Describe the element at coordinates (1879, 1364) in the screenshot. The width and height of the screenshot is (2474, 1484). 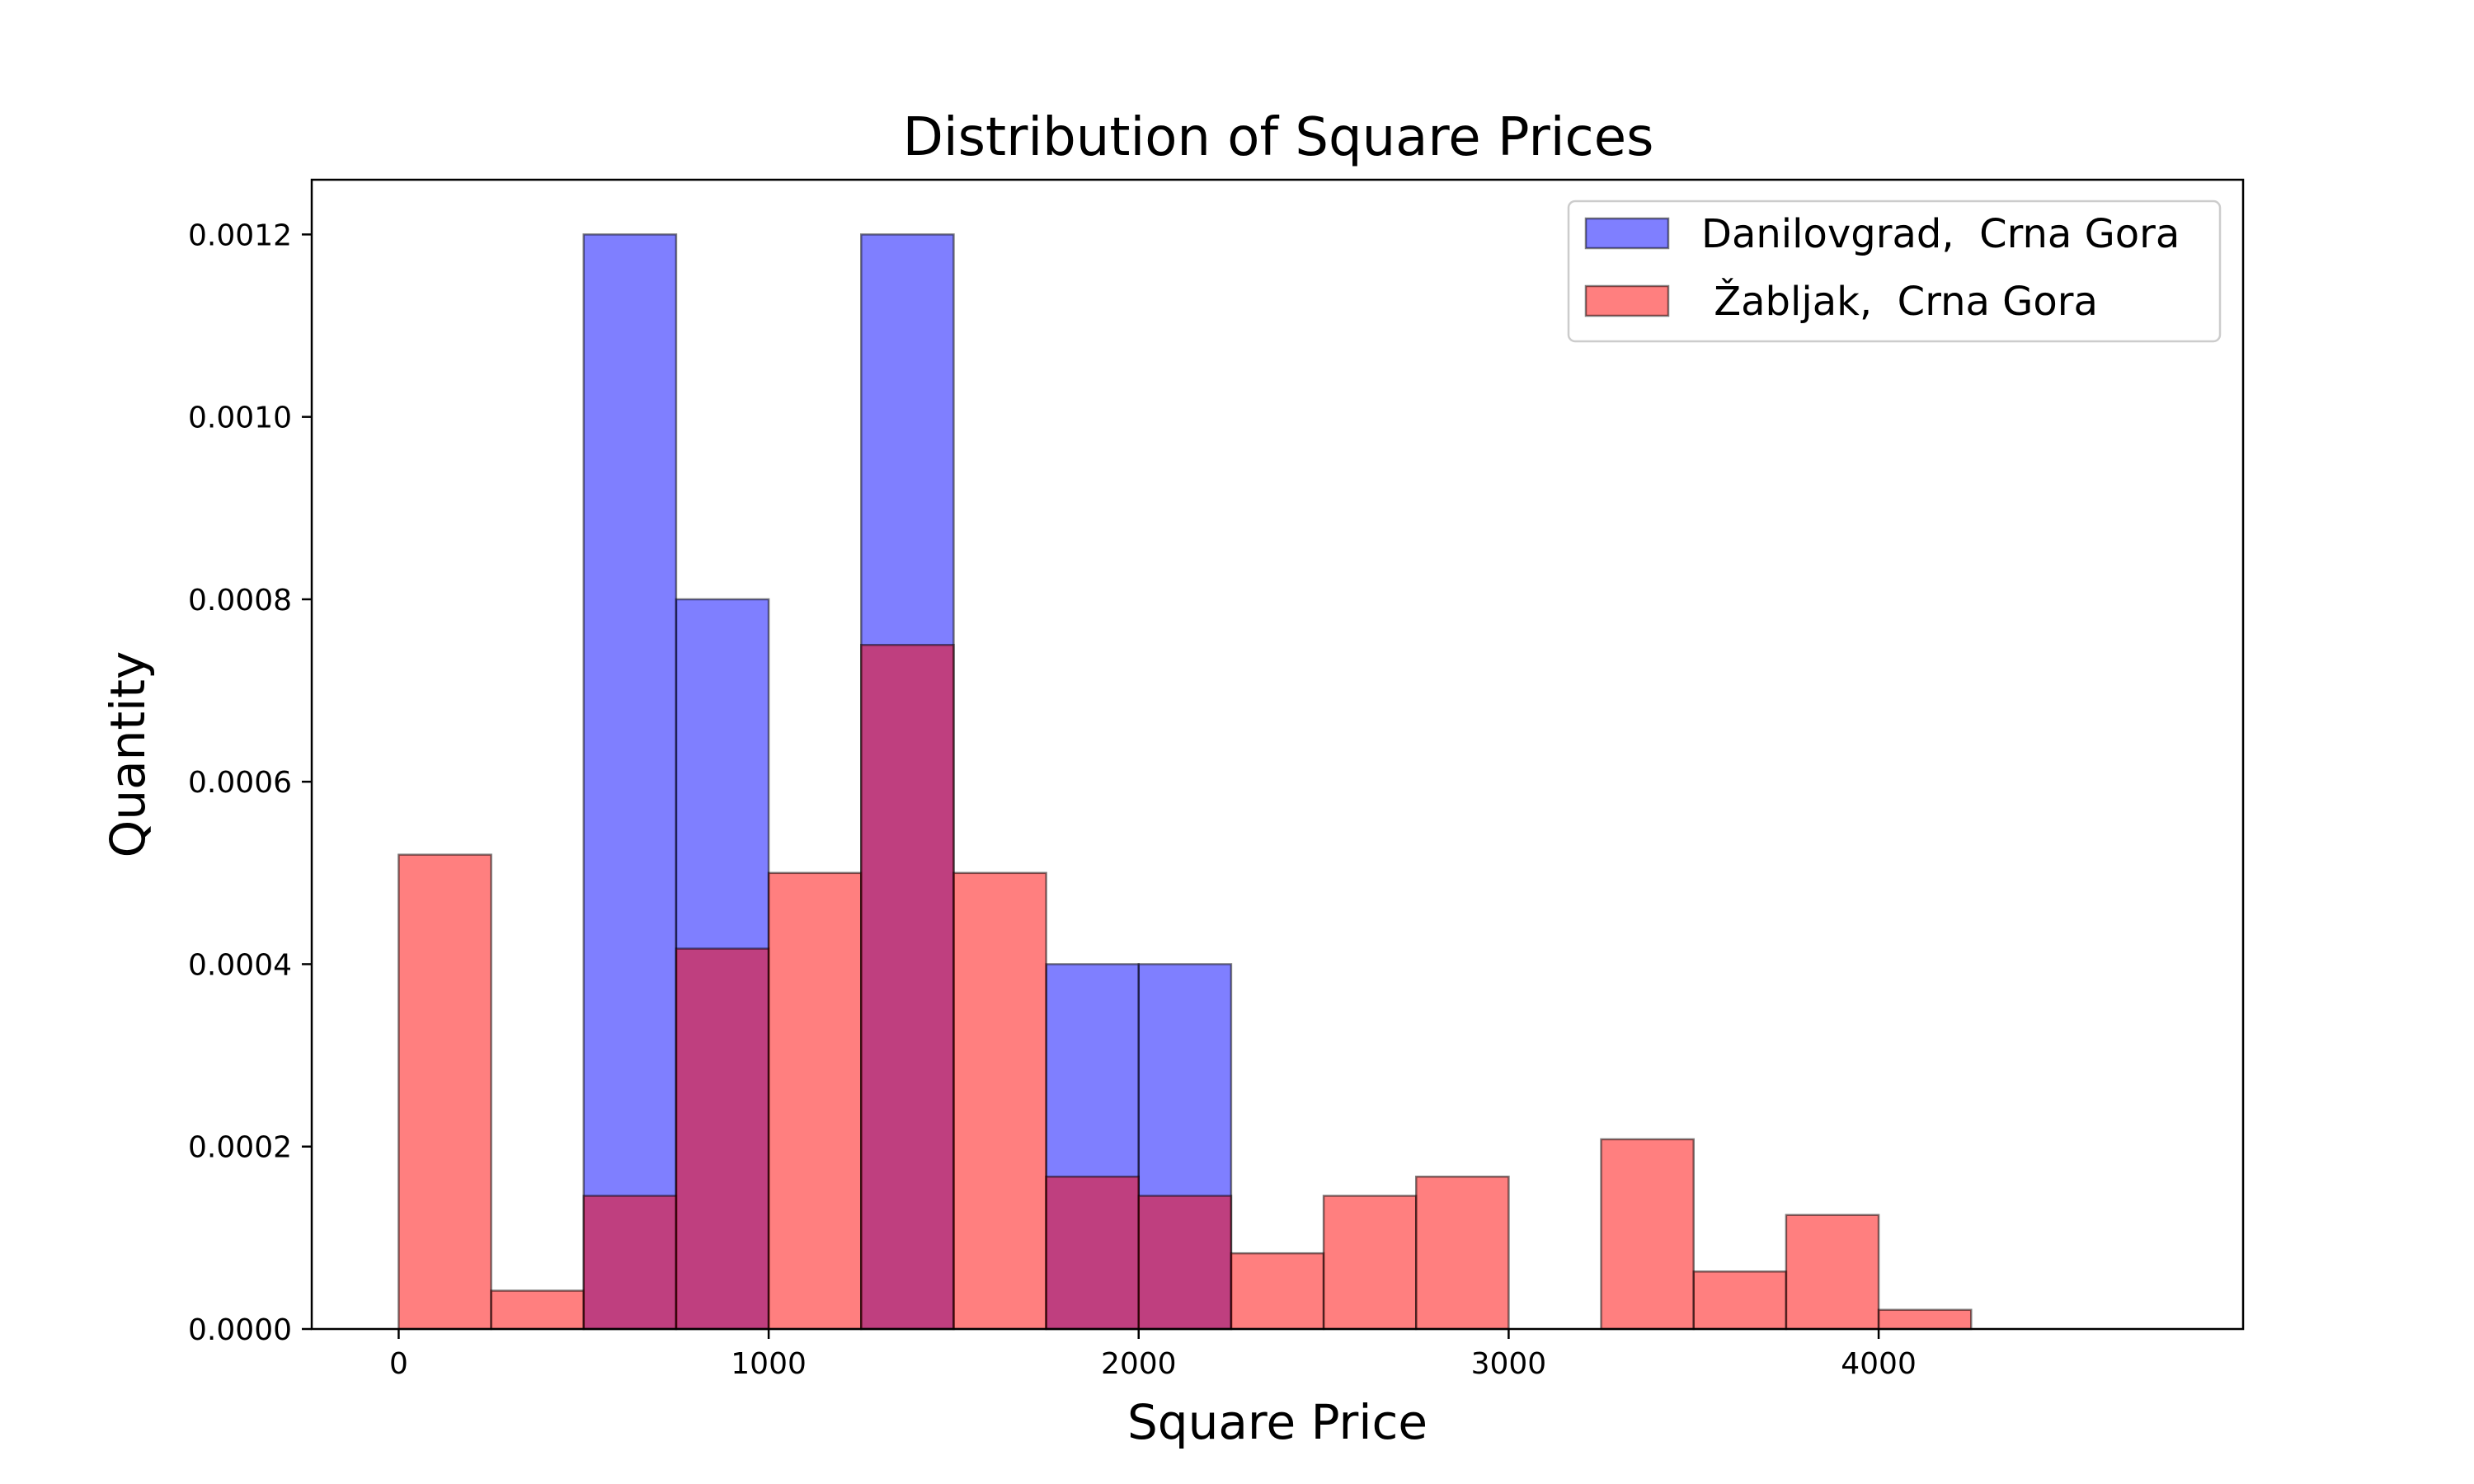
I see `x-tick-label: 4000` at that location.